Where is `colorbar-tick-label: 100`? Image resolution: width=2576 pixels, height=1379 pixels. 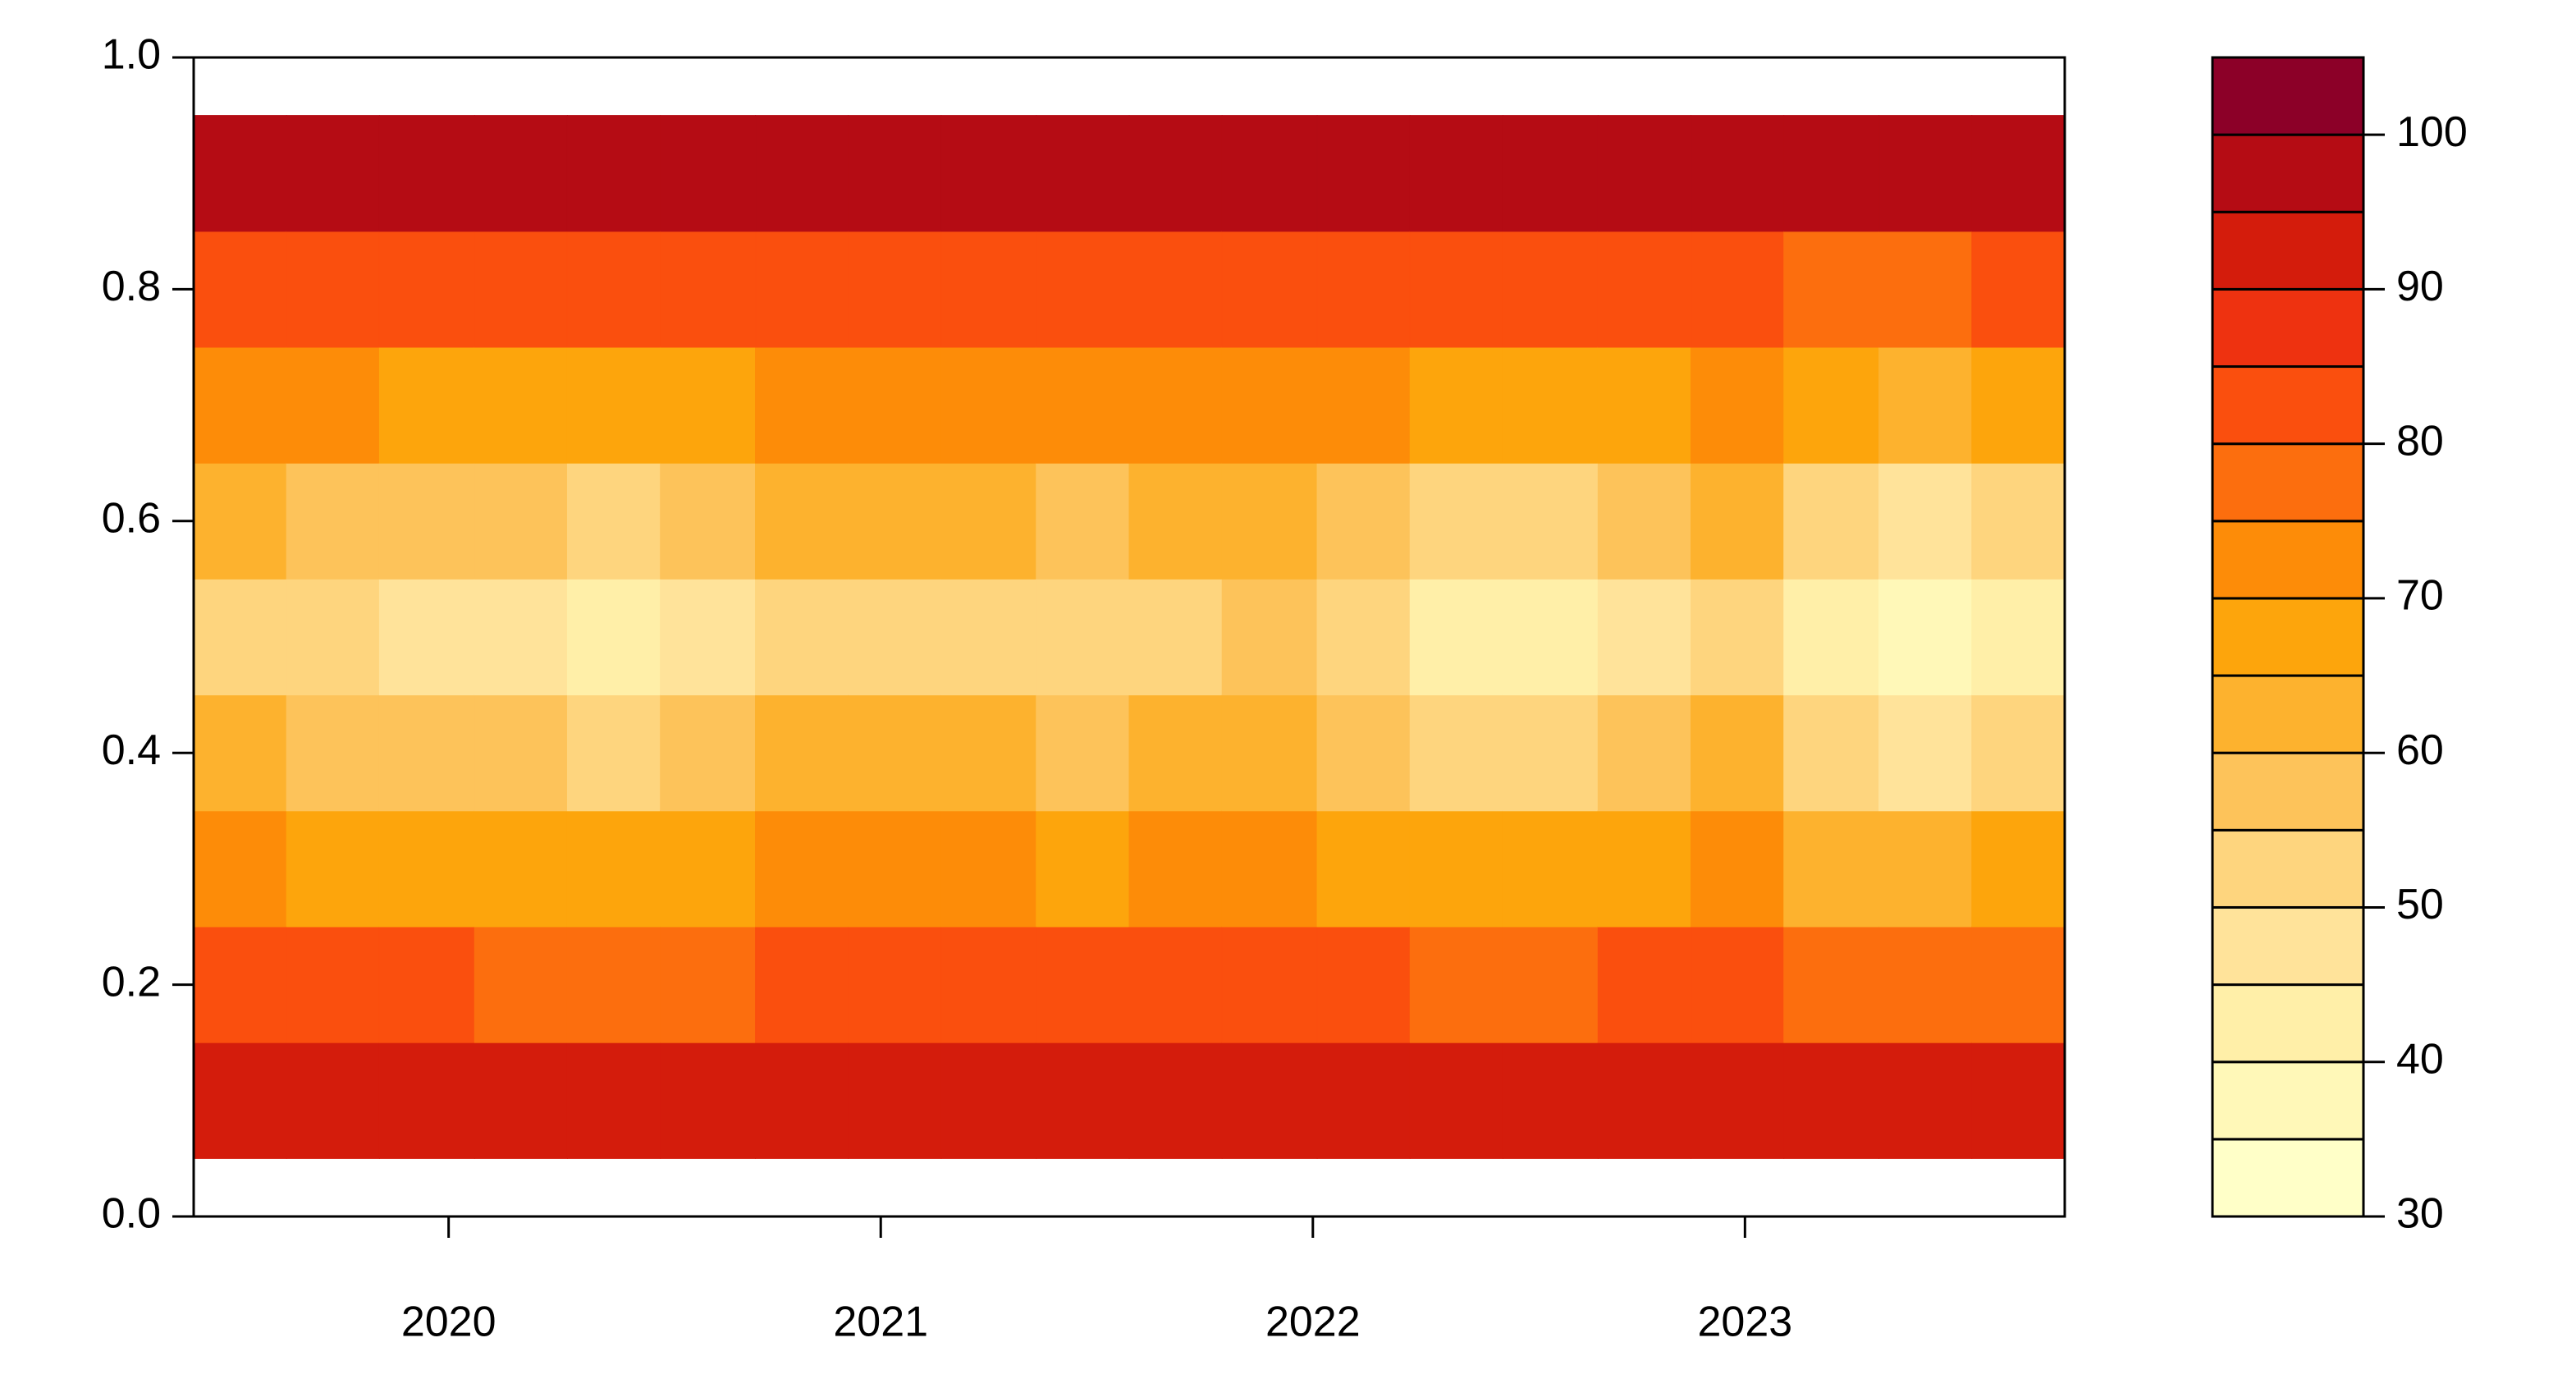 colorbar-tick-label: 100 is located at coordinates (2432, 132).